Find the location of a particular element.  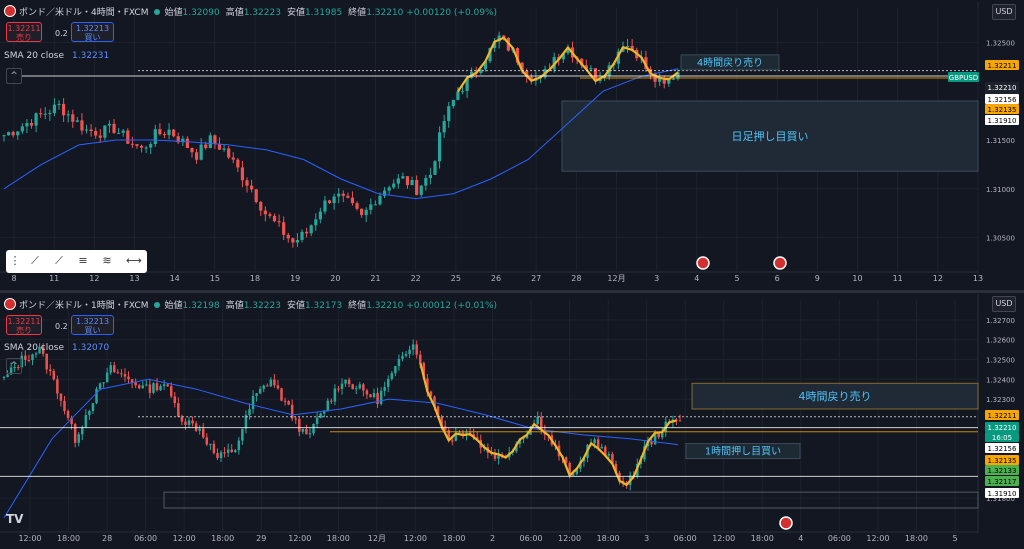

bottom-high-label: 高値 is located at coordinates (234, 306).